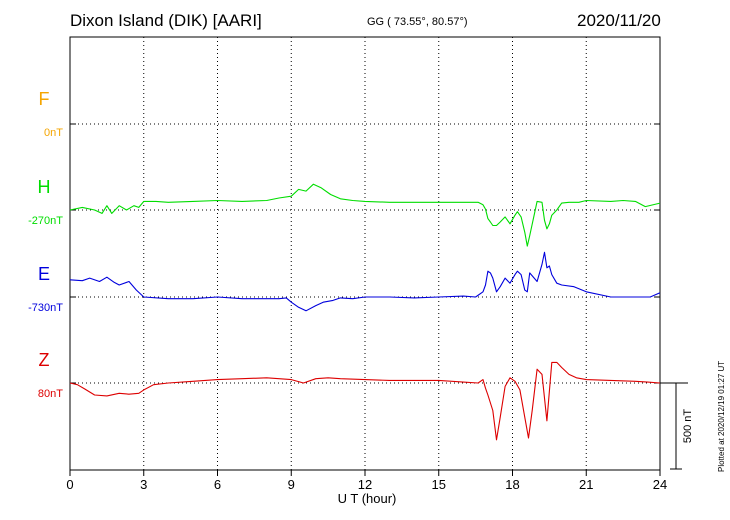 This screenshot has height=520, width=730. What do you see at coordinates (721, 416) in the screenshot?
I see `plotted-at-note: Plotted at 2020/12/19 01:27 UT` at bounding box center [721, 416].